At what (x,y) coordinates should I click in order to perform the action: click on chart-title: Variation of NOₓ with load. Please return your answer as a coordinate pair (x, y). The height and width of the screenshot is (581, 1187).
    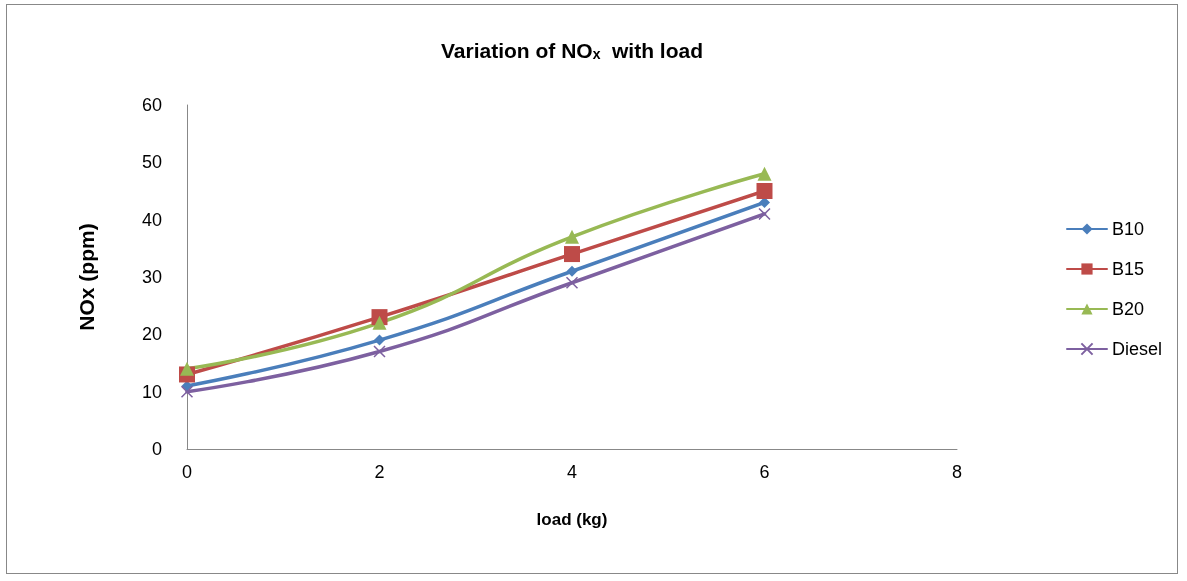
    Looking at the image, I should click on (572, 50).